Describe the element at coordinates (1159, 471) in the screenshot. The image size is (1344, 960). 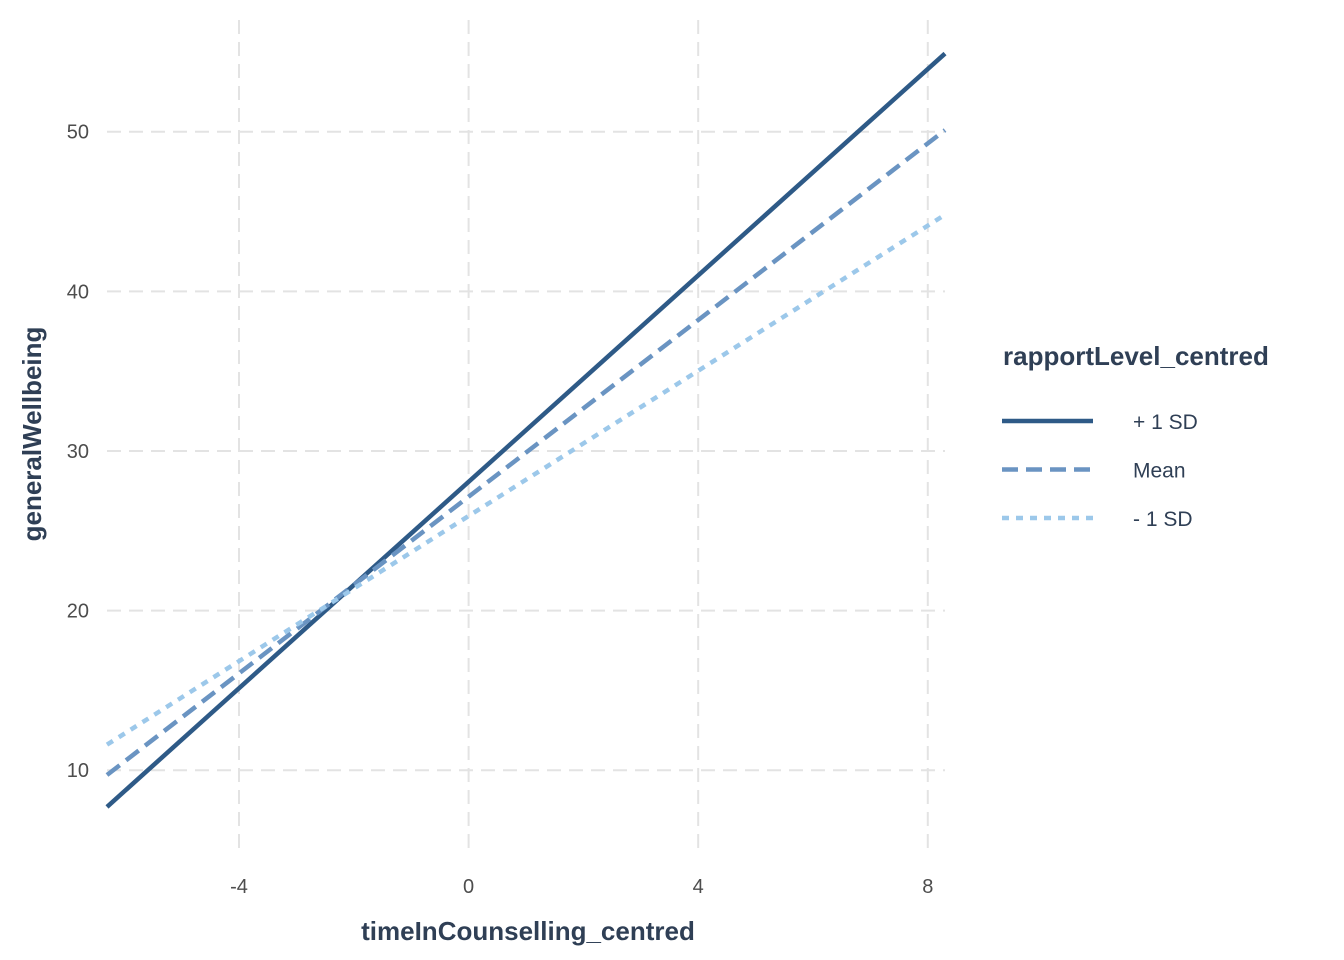
I see `legend-label: Mean` at that location.